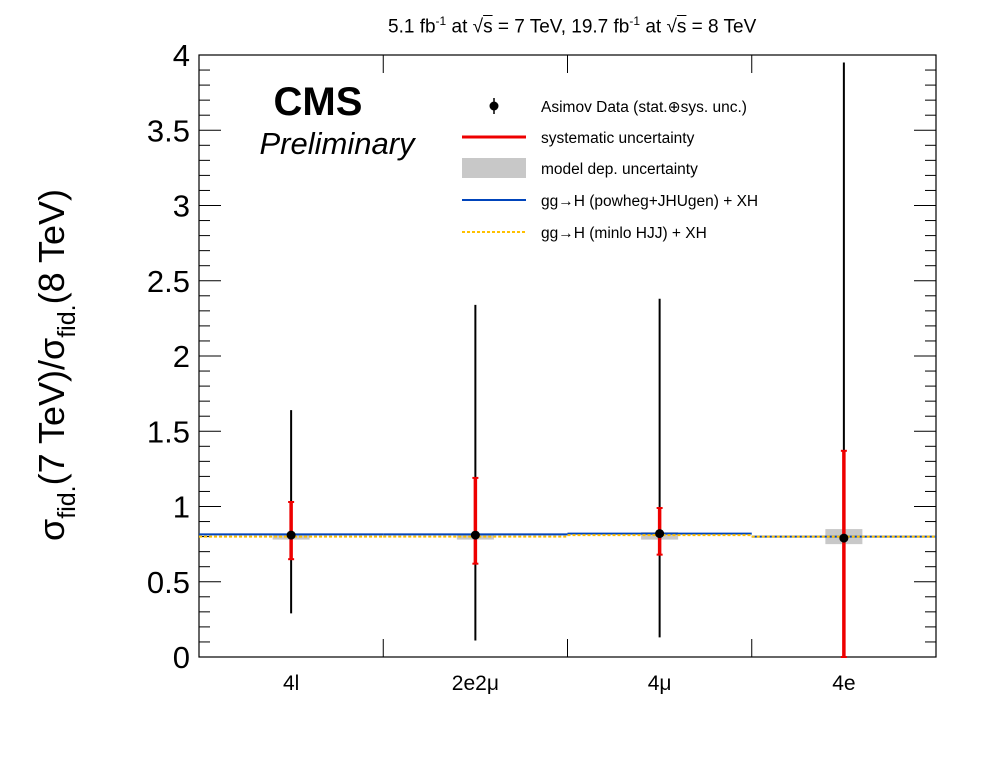 This screenshot has height=772, width=996. Describe the element at coordinates (168, 582) in the screenshot. I see `y-tick-label: 0.5` at that location.